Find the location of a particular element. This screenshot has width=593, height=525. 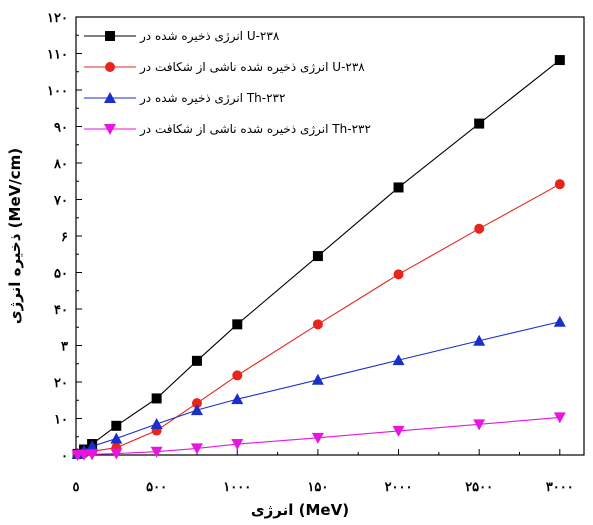

legend-item-3: انرژی ذخیره شده ناشی از شکافت در Th-۲۳۲ is located at coordinates (227, 129).